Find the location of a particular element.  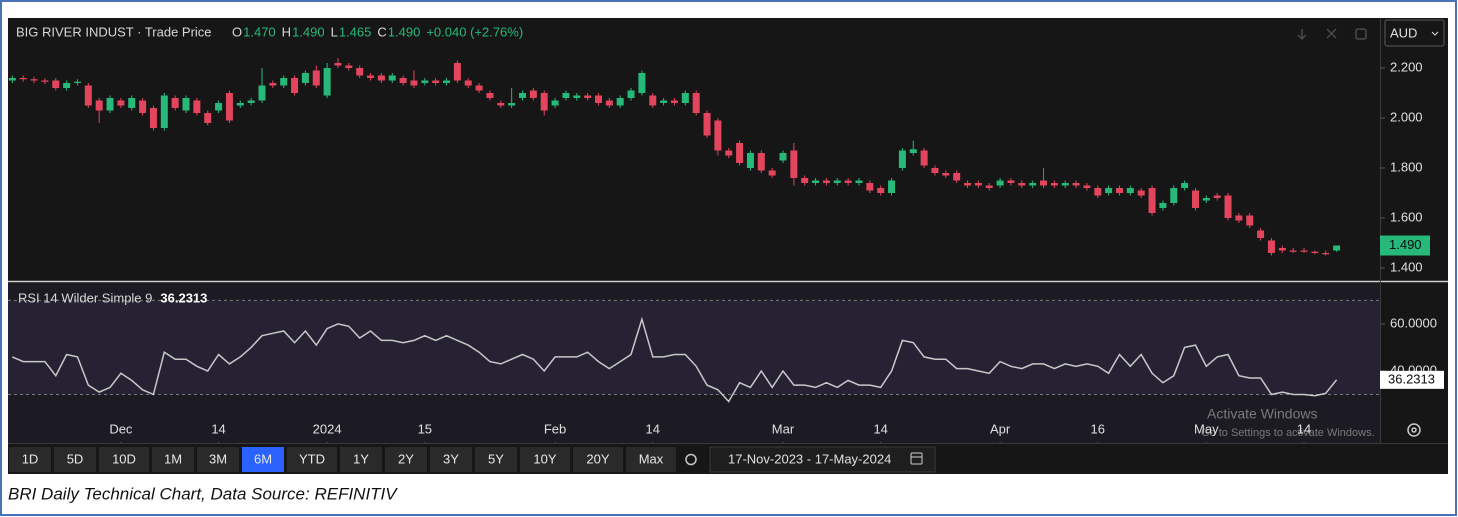

rsi-title: RSI 14 Wilder Simple 9 is located at coordinates (85, 297).